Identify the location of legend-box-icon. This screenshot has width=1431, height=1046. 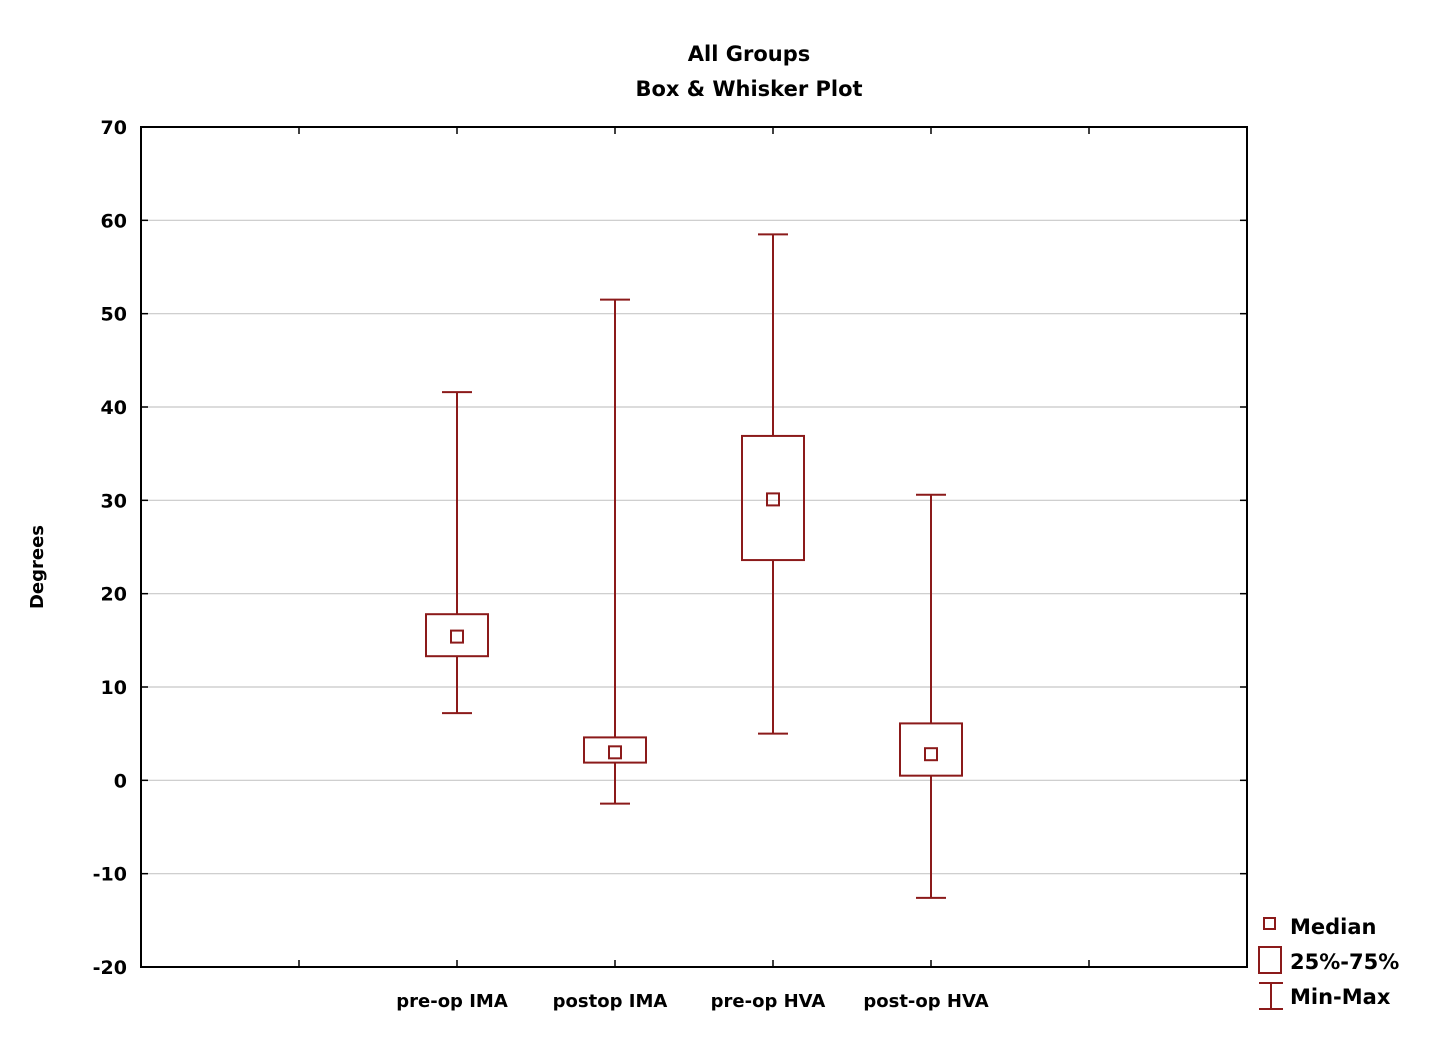
(1270, 960).